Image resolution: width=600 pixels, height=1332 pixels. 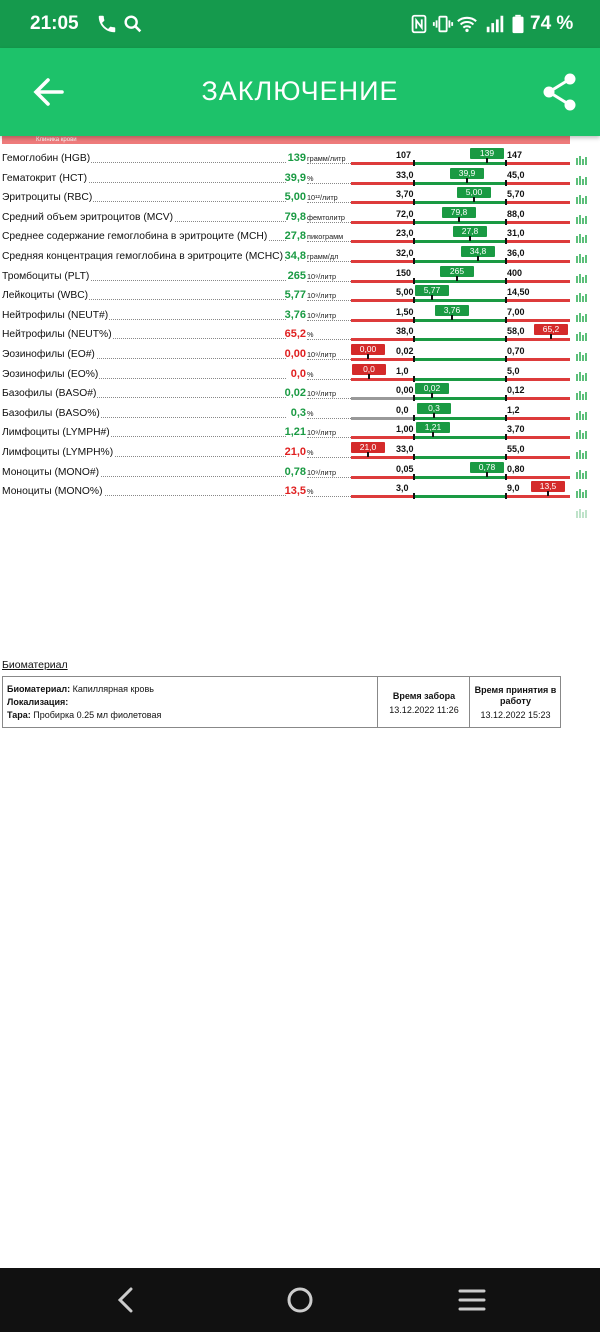 I want to click on share-icon, so click(x=560, y=92).